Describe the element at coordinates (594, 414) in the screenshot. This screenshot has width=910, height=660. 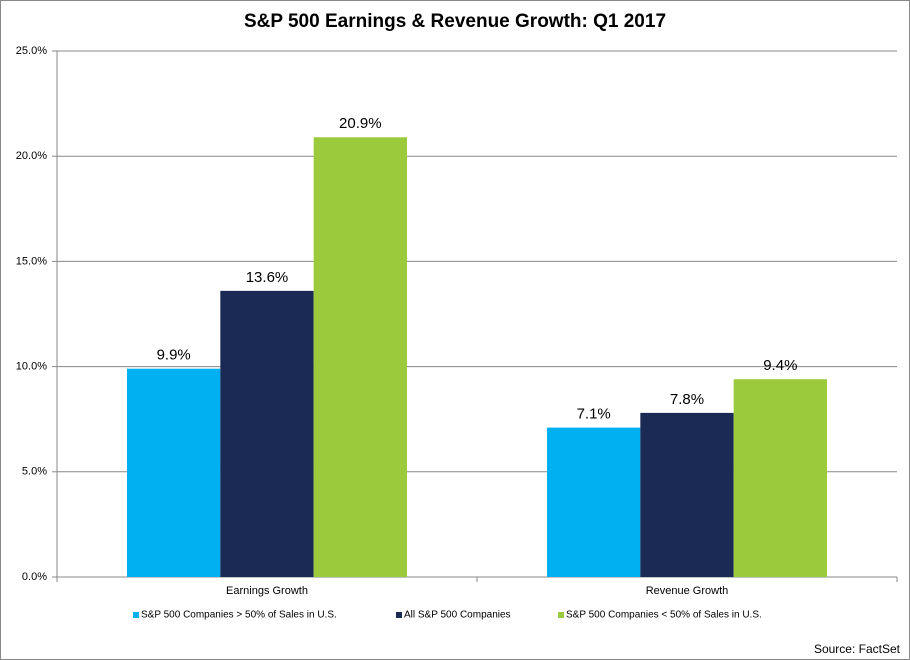
I see `value-label: 7.1%` at that location.